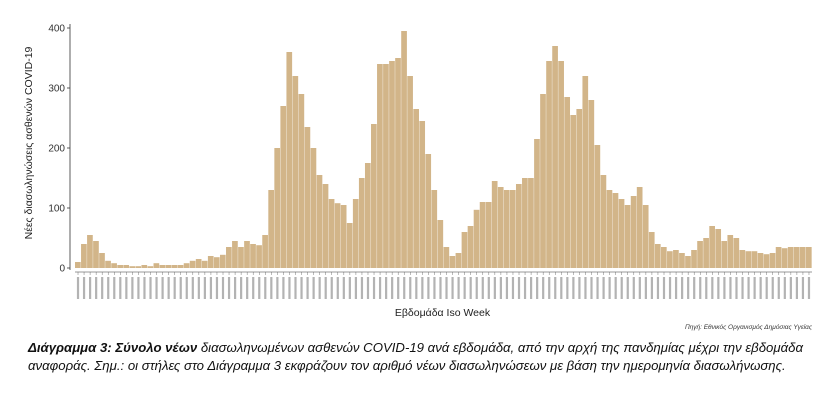 The height and width of the screenshot is (403, 840). What do you see at coordinates (113, 347) in the screenshot?
I see `caption-title: Διάγραμμα 3: Σύνολο νέων` at bounding box center [113, 347].